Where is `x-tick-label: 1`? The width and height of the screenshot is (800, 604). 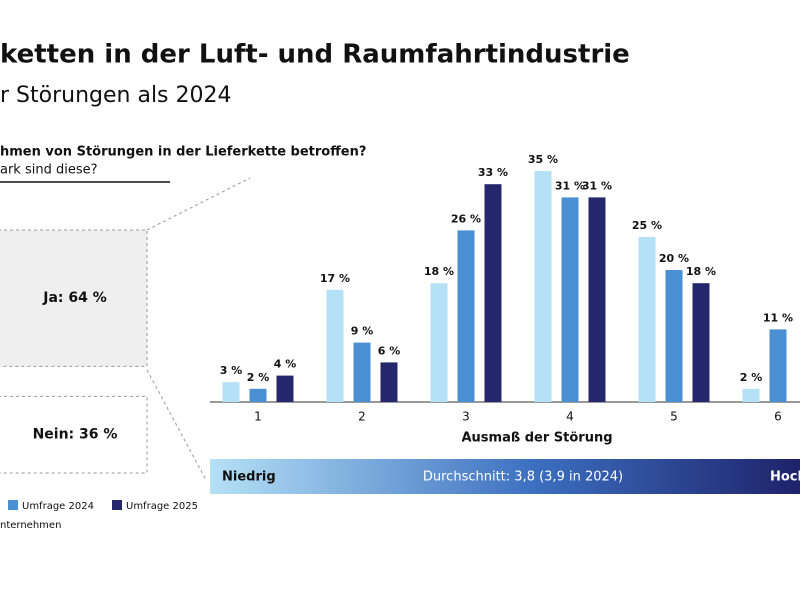 x-tick-label: 1 is located at coordinates (258, 417).